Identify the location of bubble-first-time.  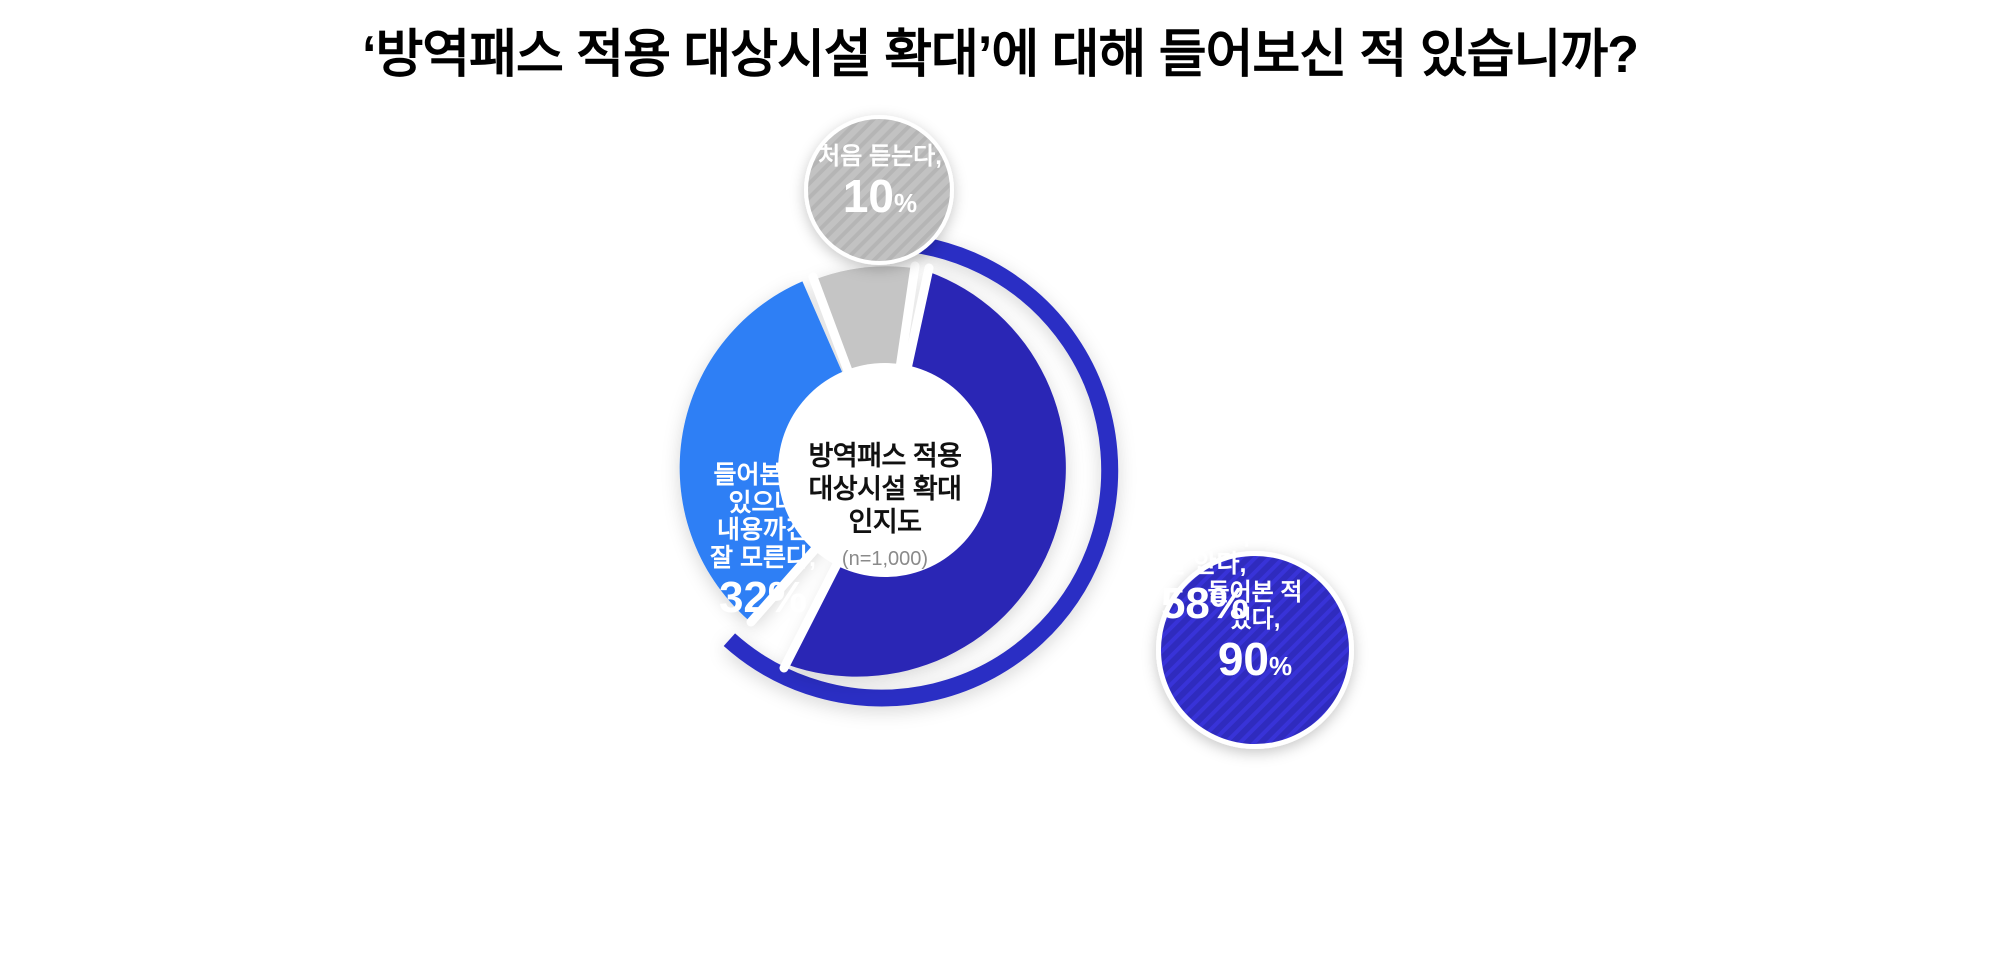
(879, 190).